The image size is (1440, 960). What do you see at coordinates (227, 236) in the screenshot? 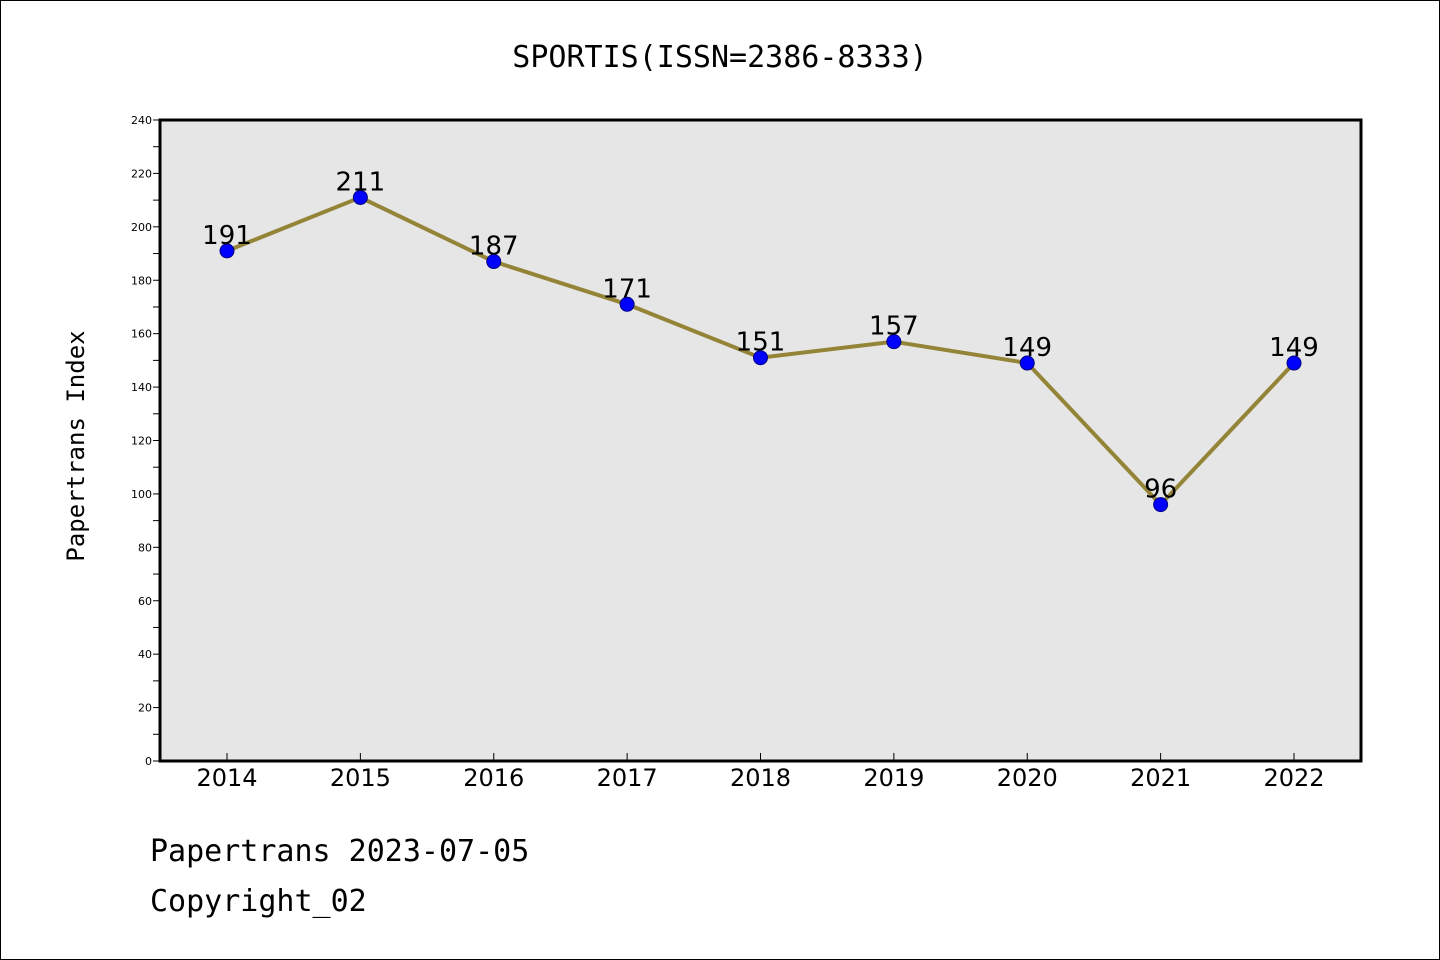
I see `data-label: 191` at bounding box center [227, 236].